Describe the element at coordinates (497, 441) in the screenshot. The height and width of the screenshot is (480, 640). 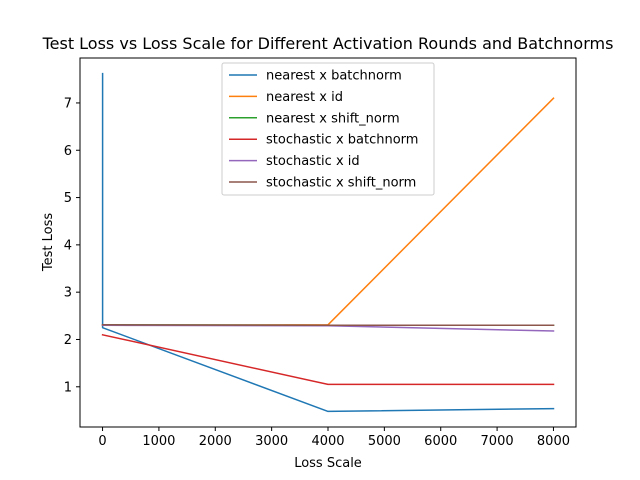
I see `x-tick-label: 7000` at that location.